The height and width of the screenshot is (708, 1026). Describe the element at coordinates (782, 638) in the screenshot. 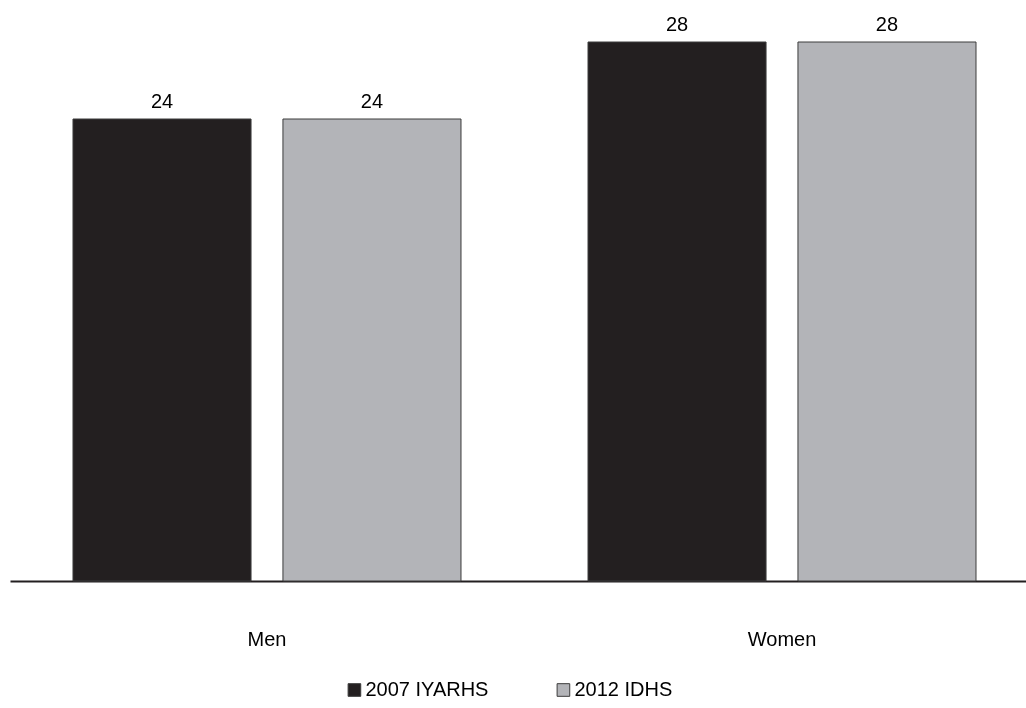

I see `x-tick-label: Women` at that location.